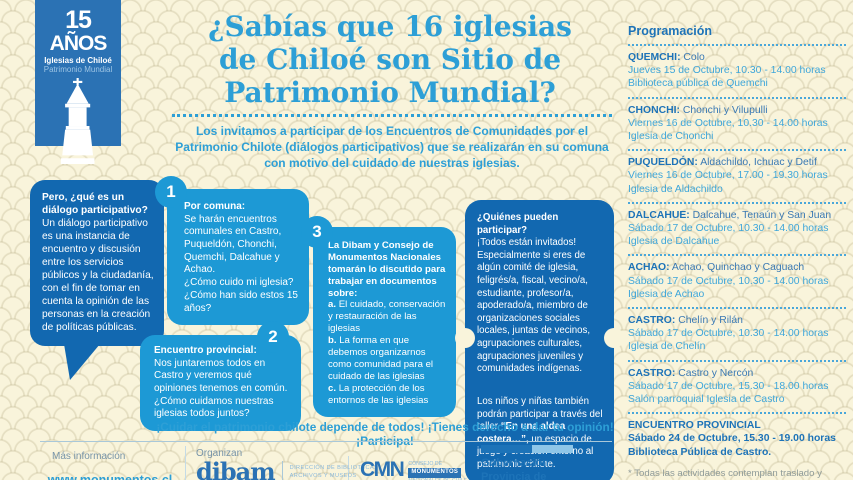 This screenshot has width=853, height=480. I want to click on speech-bubble-tail, so click(82, 362).